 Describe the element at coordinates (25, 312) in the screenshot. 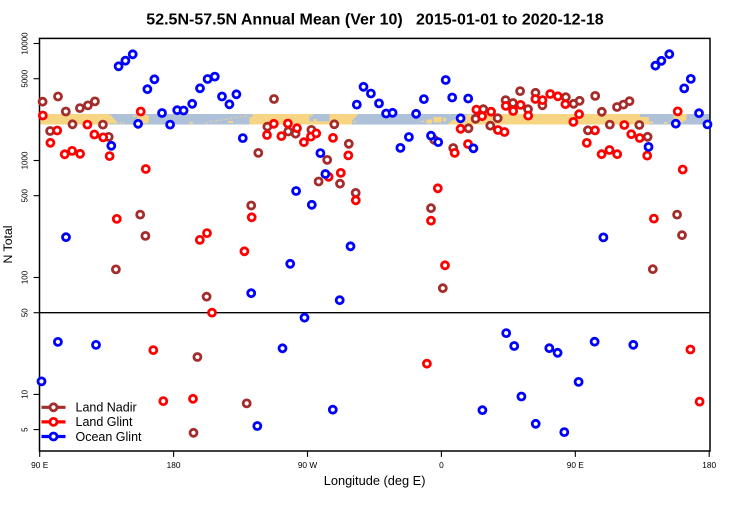

I see `svg-text: 50` at that location.